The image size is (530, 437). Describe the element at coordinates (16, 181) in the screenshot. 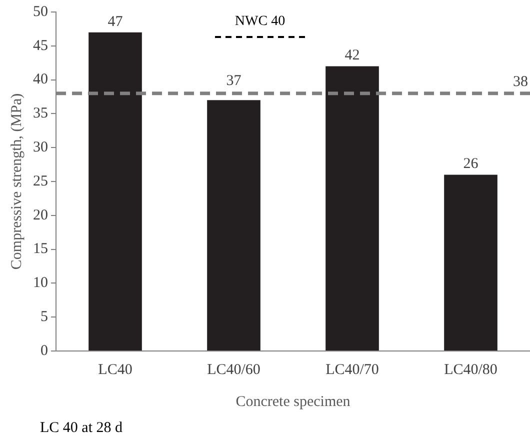

I see `y-axis-title: Compressive strength, (MPa)` at that location.